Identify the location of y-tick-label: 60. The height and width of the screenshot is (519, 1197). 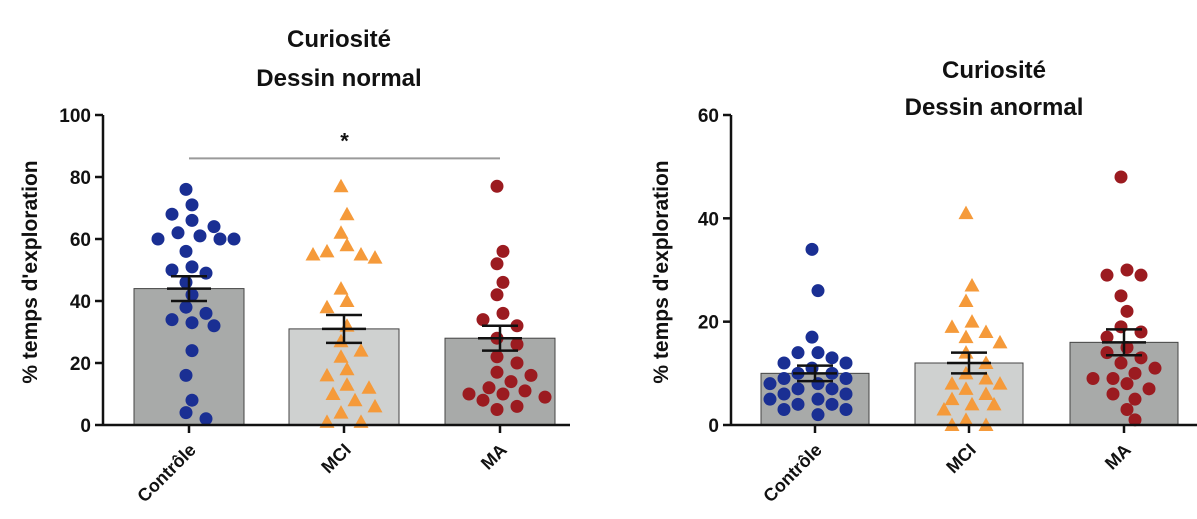
(80, 240).